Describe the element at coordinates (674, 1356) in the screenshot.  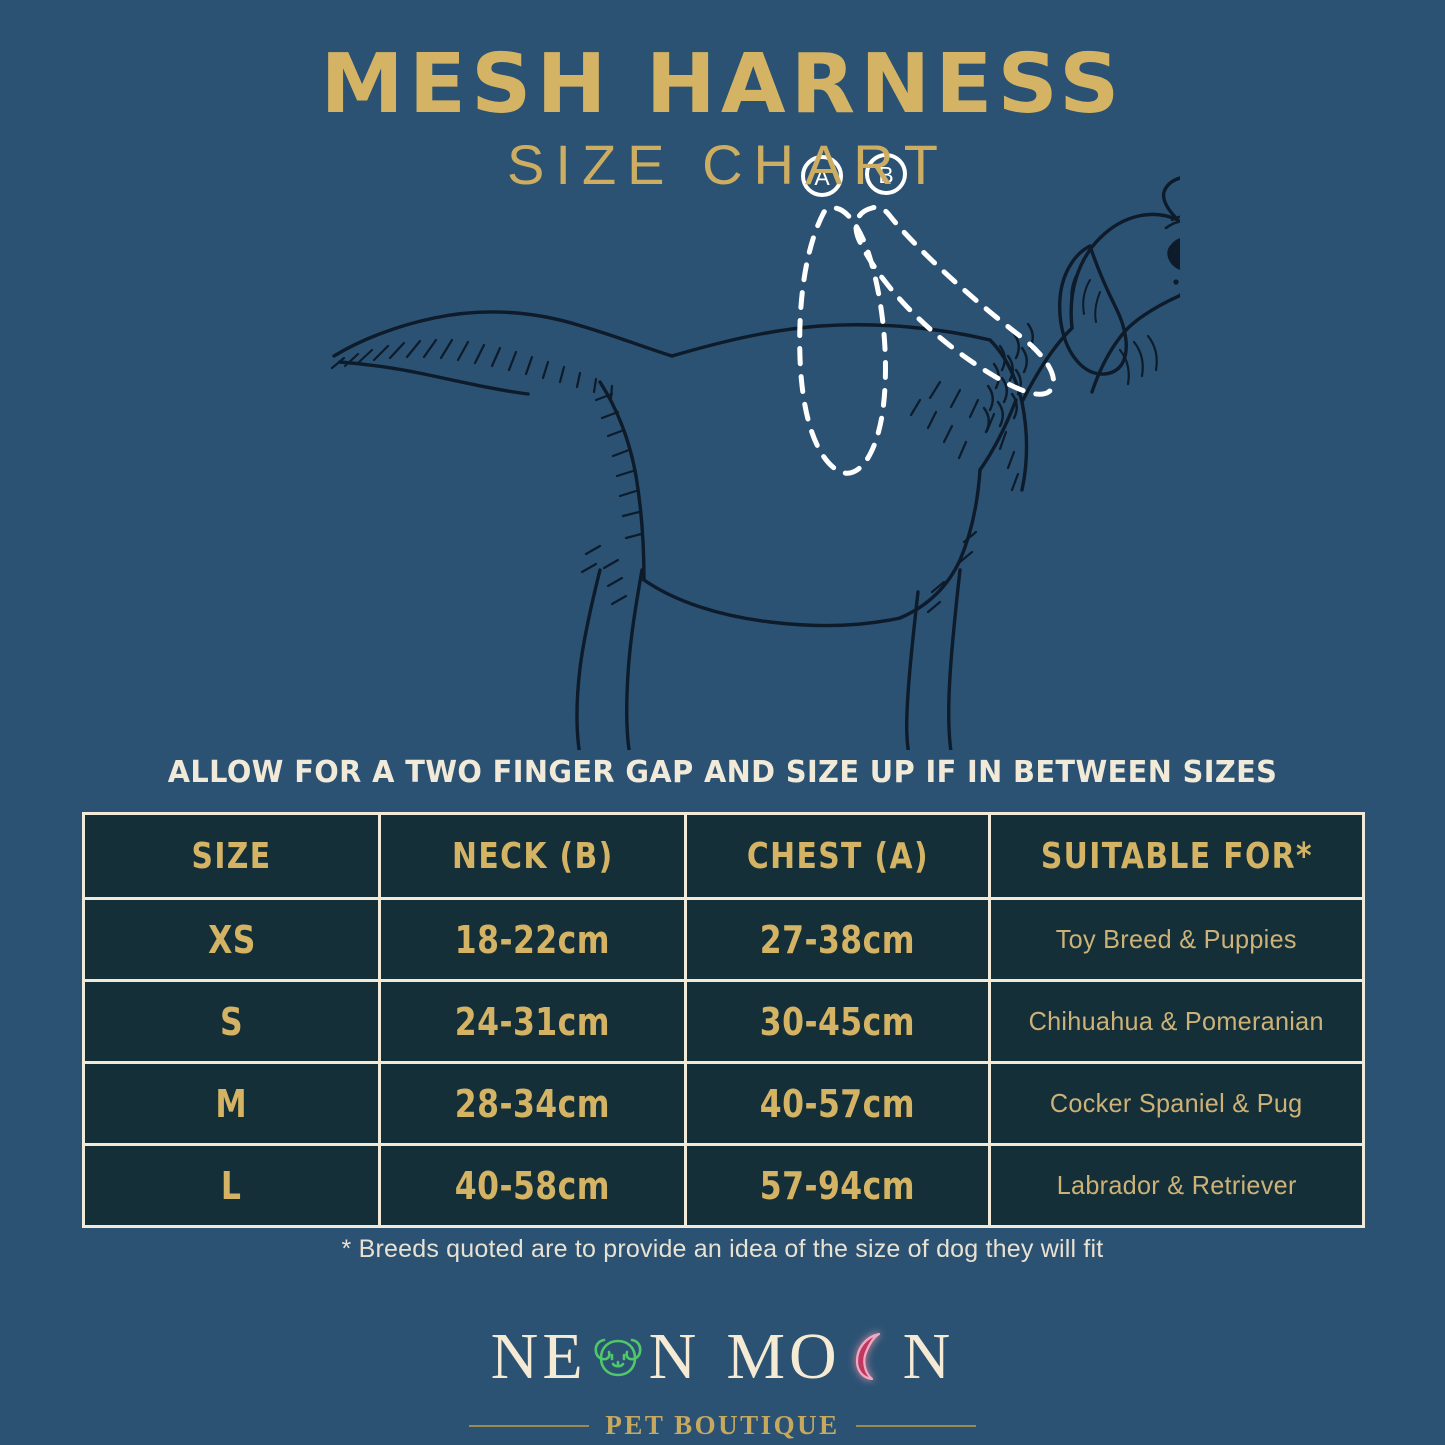
I see `logo-word-one-tail: N` at that location.